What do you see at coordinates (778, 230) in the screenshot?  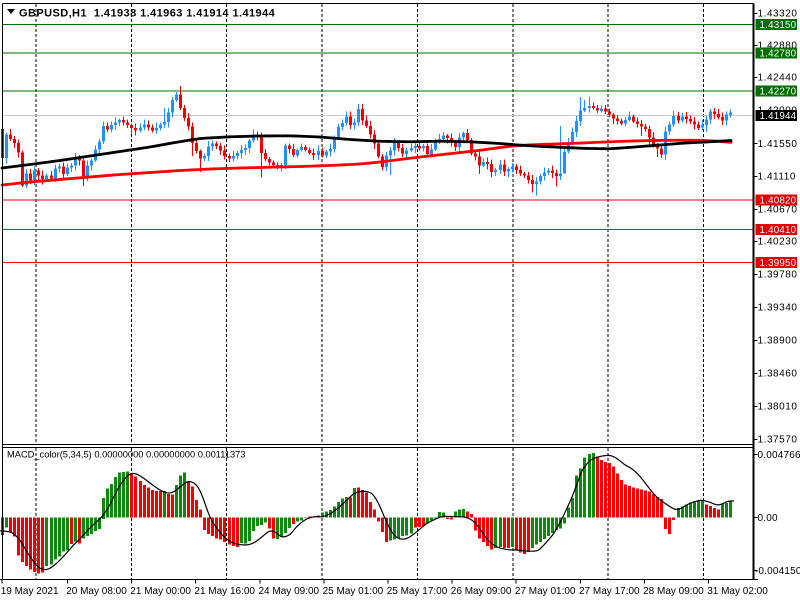 I see `svg-text: 1.40410` at bounding box center [778, 230].